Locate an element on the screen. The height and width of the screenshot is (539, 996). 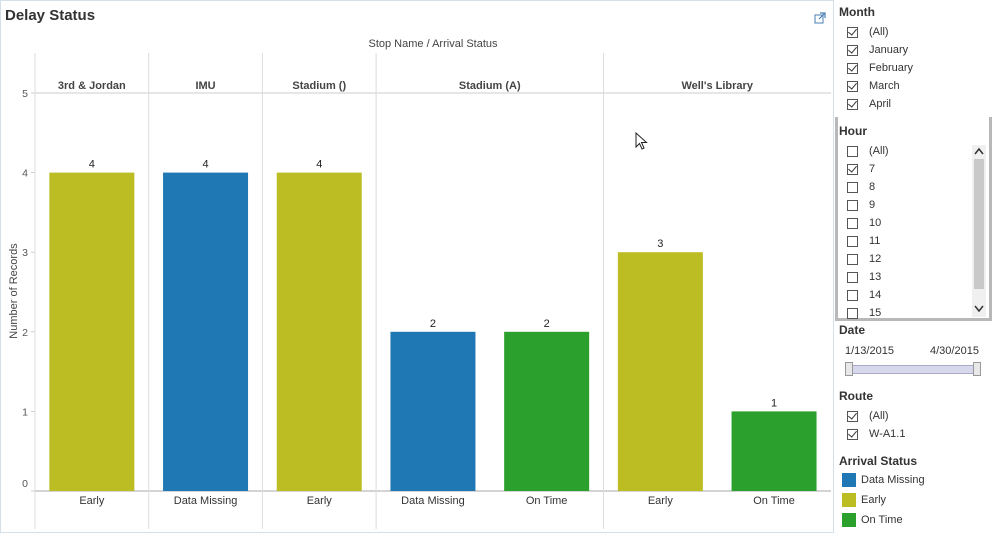
date-filter-title: Date is located at coordinates (852, 330).